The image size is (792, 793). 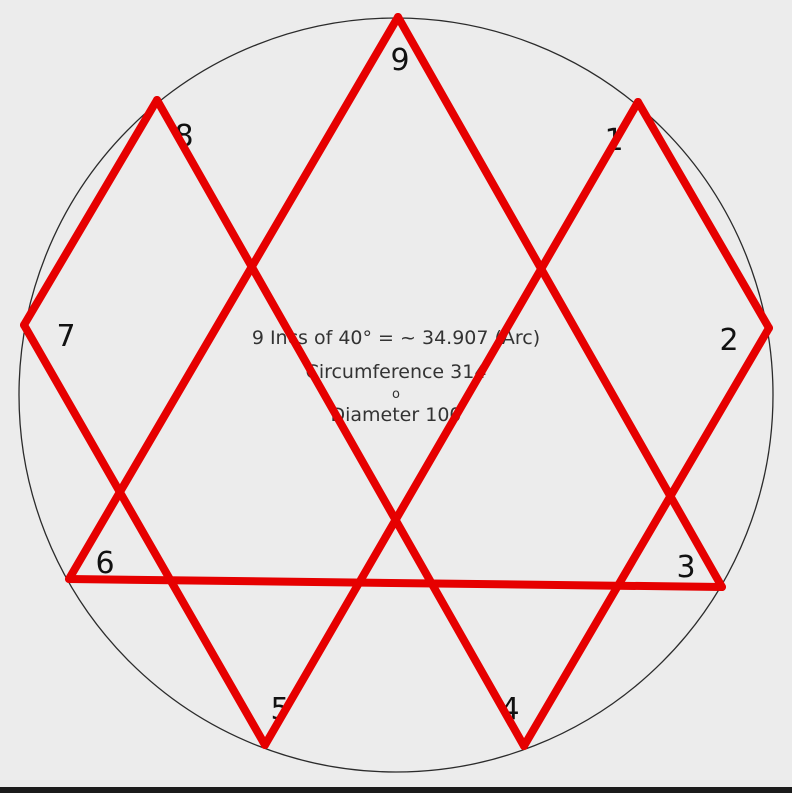 What do you see at coordinates (728, 340) in the screenshot?
I see `point-label-2: 2` at bounding box center [728, 340].